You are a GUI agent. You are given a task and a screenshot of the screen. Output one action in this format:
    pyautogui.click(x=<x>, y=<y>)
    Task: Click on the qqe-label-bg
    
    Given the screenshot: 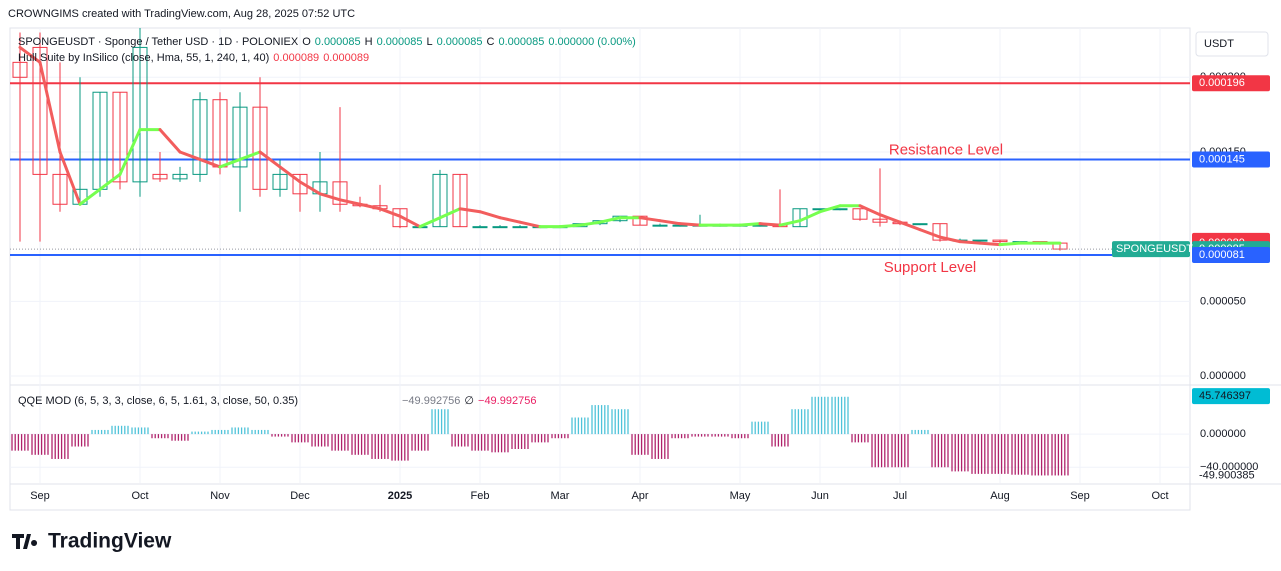 What is the action you would take?
    pyautogui.click(x=1231, y=396)
    